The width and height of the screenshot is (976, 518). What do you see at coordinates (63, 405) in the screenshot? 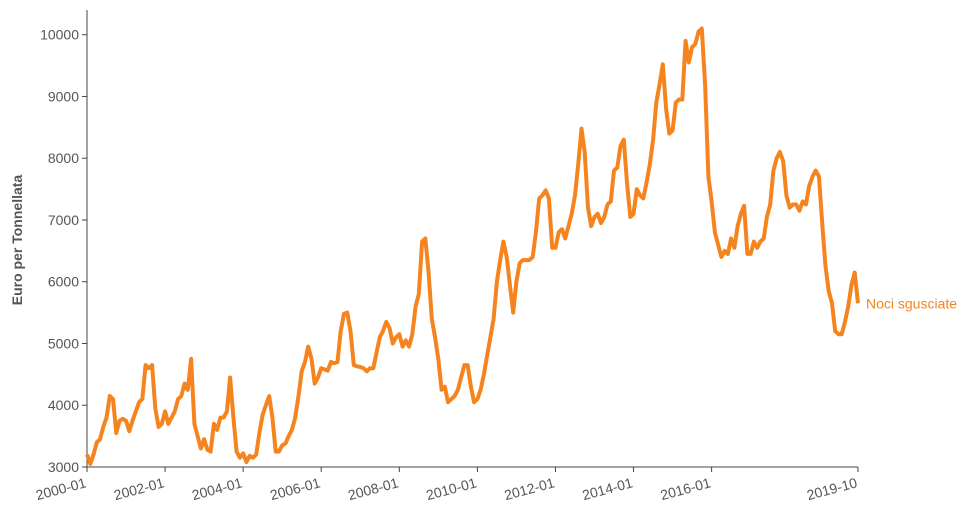
I see `y-tick-label: 4000` at bounding box center [63, 405].